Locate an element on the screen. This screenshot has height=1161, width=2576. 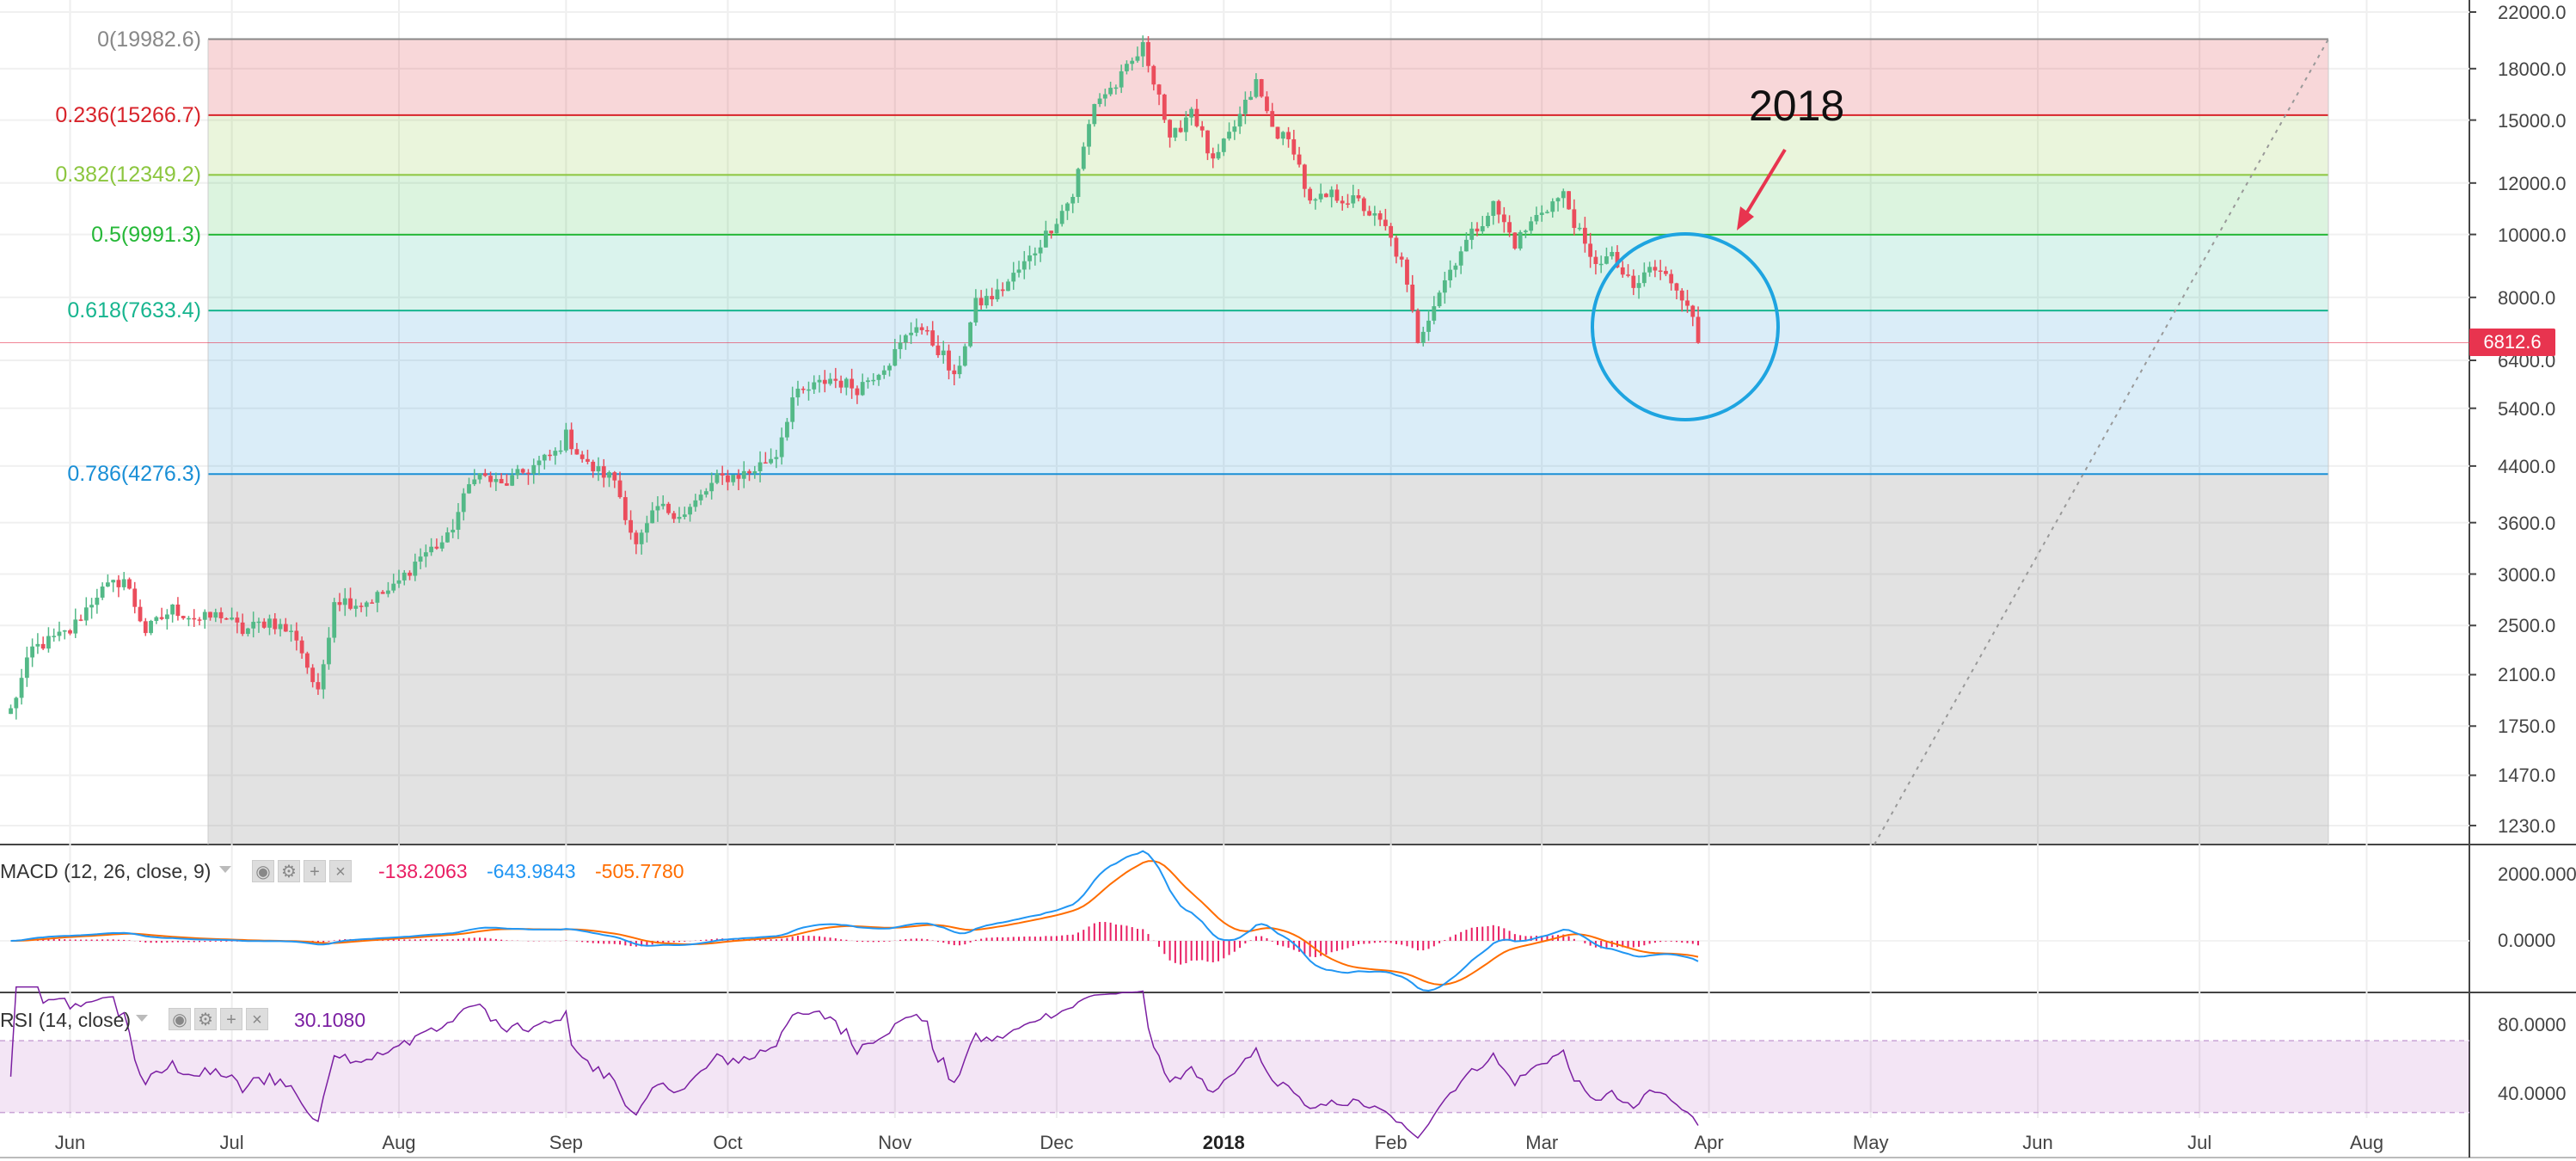
annotation-arrow is located at coordinates (1766, 182).